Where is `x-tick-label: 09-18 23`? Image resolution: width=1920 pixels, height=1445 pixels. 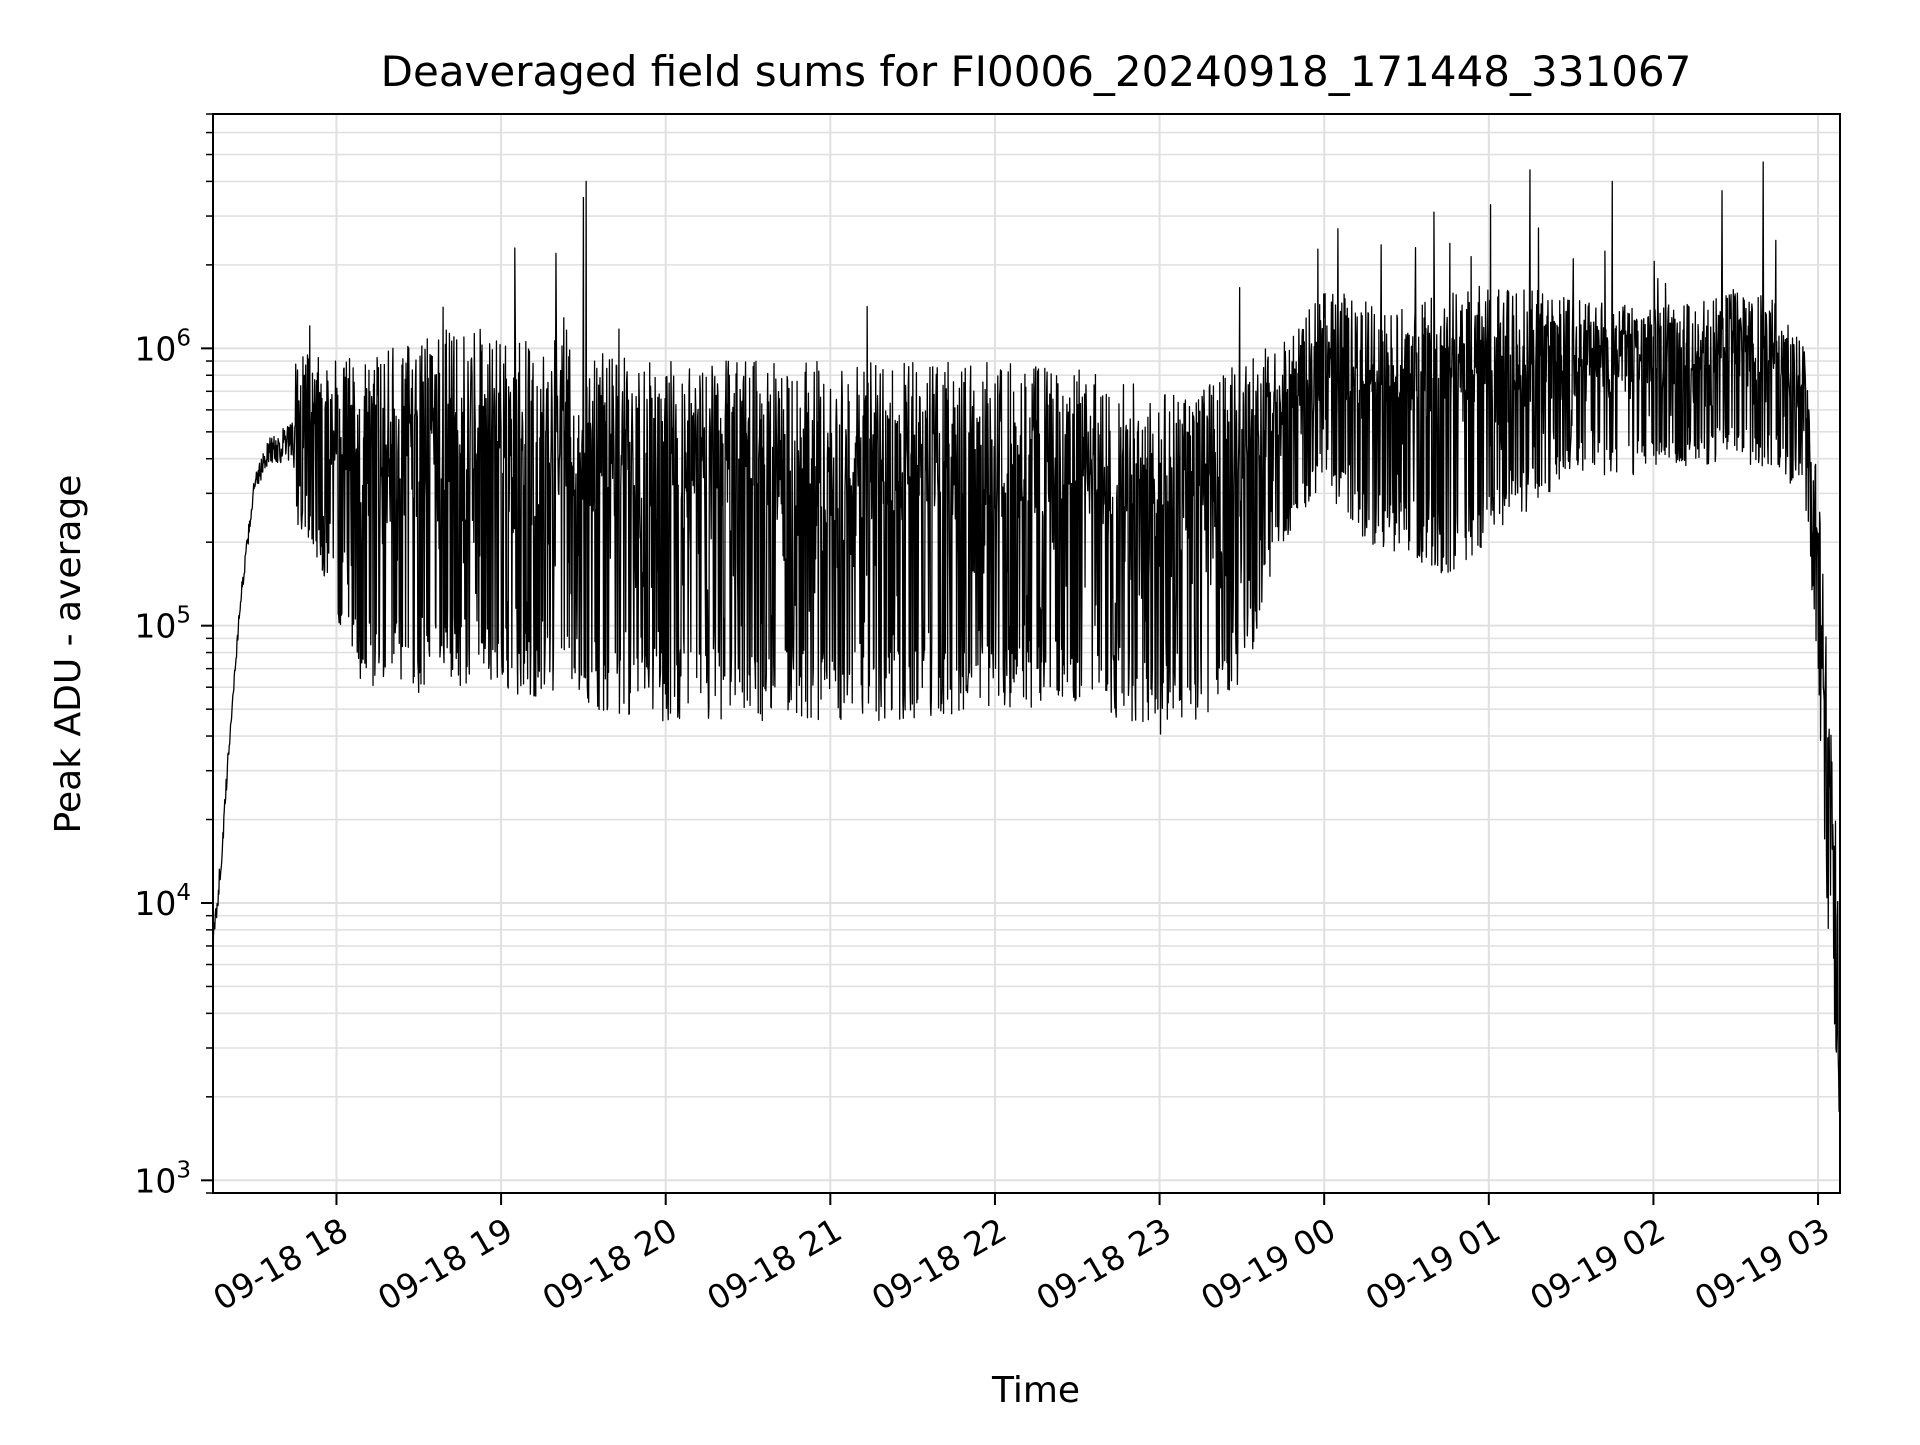
x-tick-label: 09-18 23 is located at coordinates (1104, 1264).